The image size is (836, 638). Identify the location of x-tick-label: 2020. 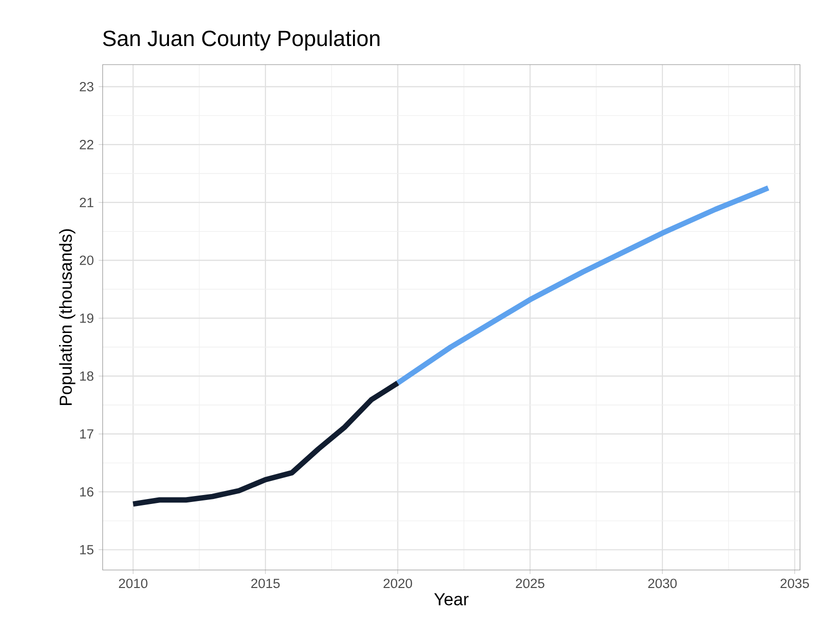
(398, 583).